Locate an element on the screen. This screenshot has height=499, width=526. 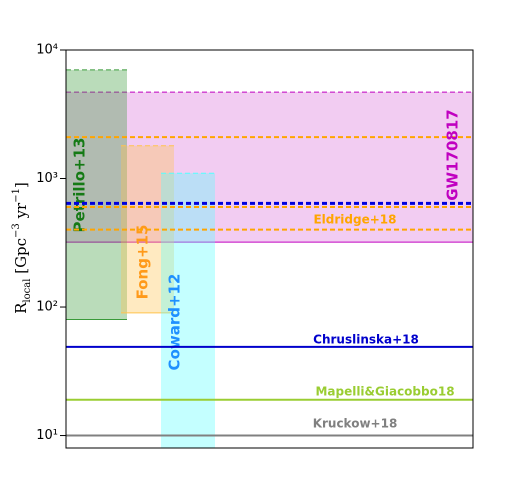
y-label-part: local is located at coordinates (27, 291).